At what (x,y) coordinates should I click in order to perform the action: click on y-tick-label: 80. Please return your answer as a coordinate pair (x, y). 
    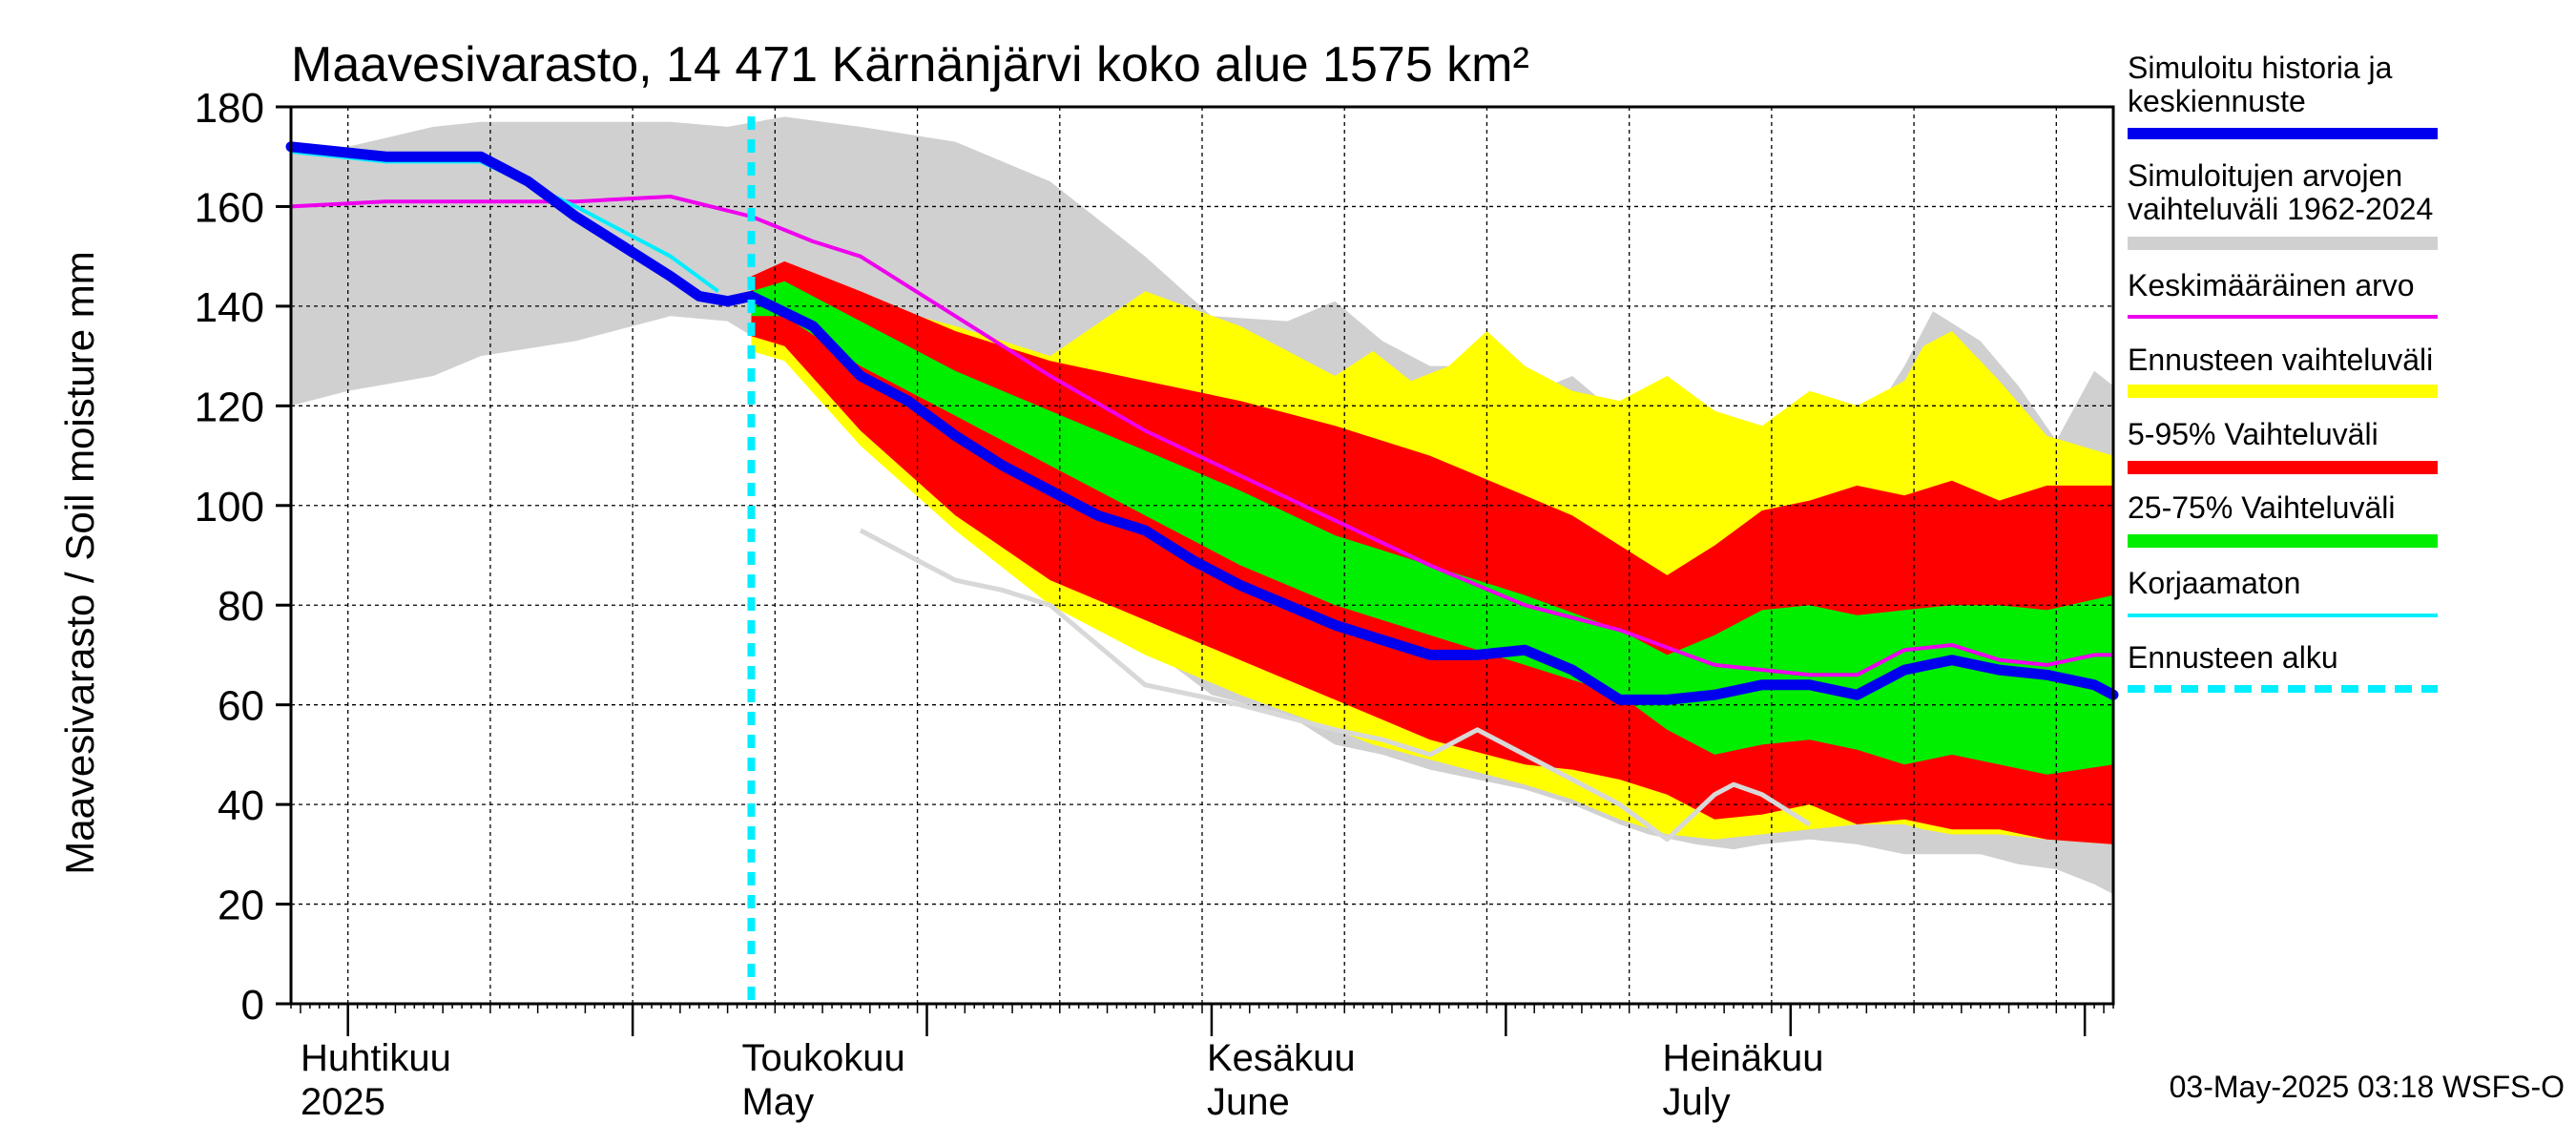
    Looking at the image, I should click on (241, 607).